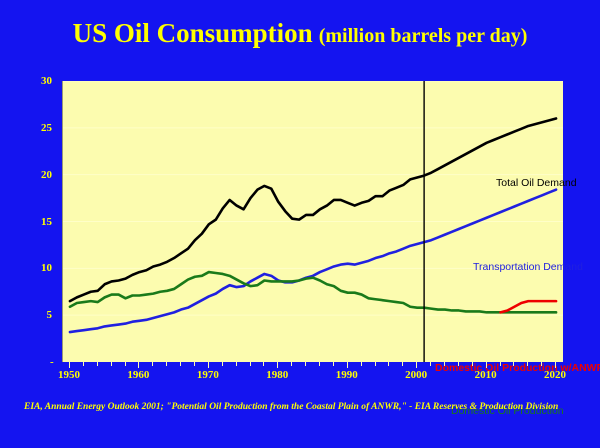 The height and width of the screenshot is (448, 600). Describe the element at coordinates (312, 365) in the screenshot. I see `x-axis-ticks` at that location.